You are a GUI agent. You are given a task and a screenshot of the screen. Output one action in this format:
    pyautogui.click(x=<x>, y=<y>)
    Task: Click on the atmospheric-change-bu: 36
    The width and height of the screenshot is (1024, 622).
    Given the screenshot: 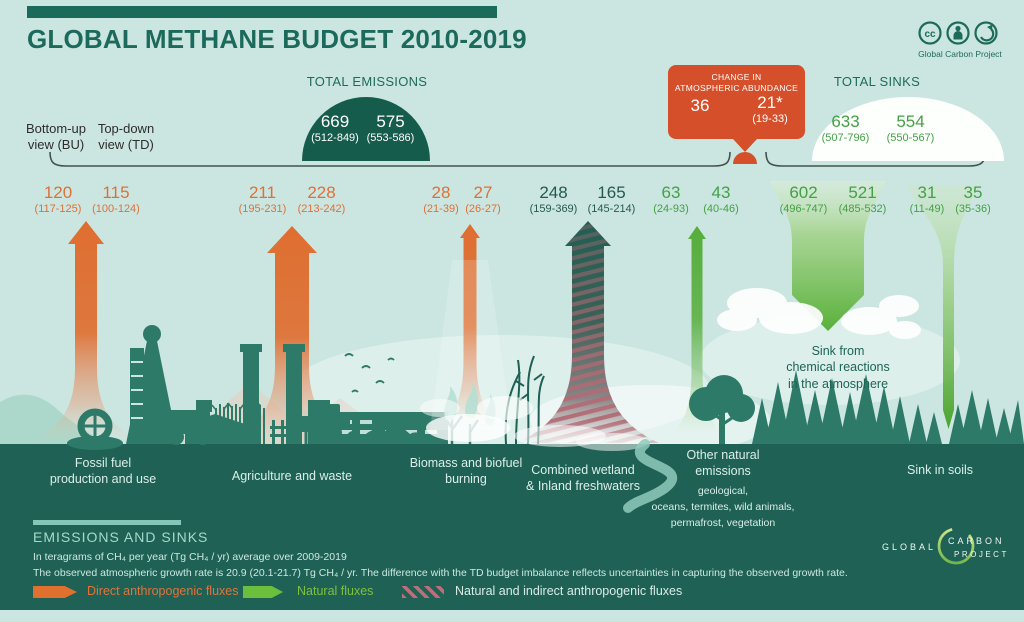 What is the action you would take?
    pyautogui.click(x=700, y=105)
    